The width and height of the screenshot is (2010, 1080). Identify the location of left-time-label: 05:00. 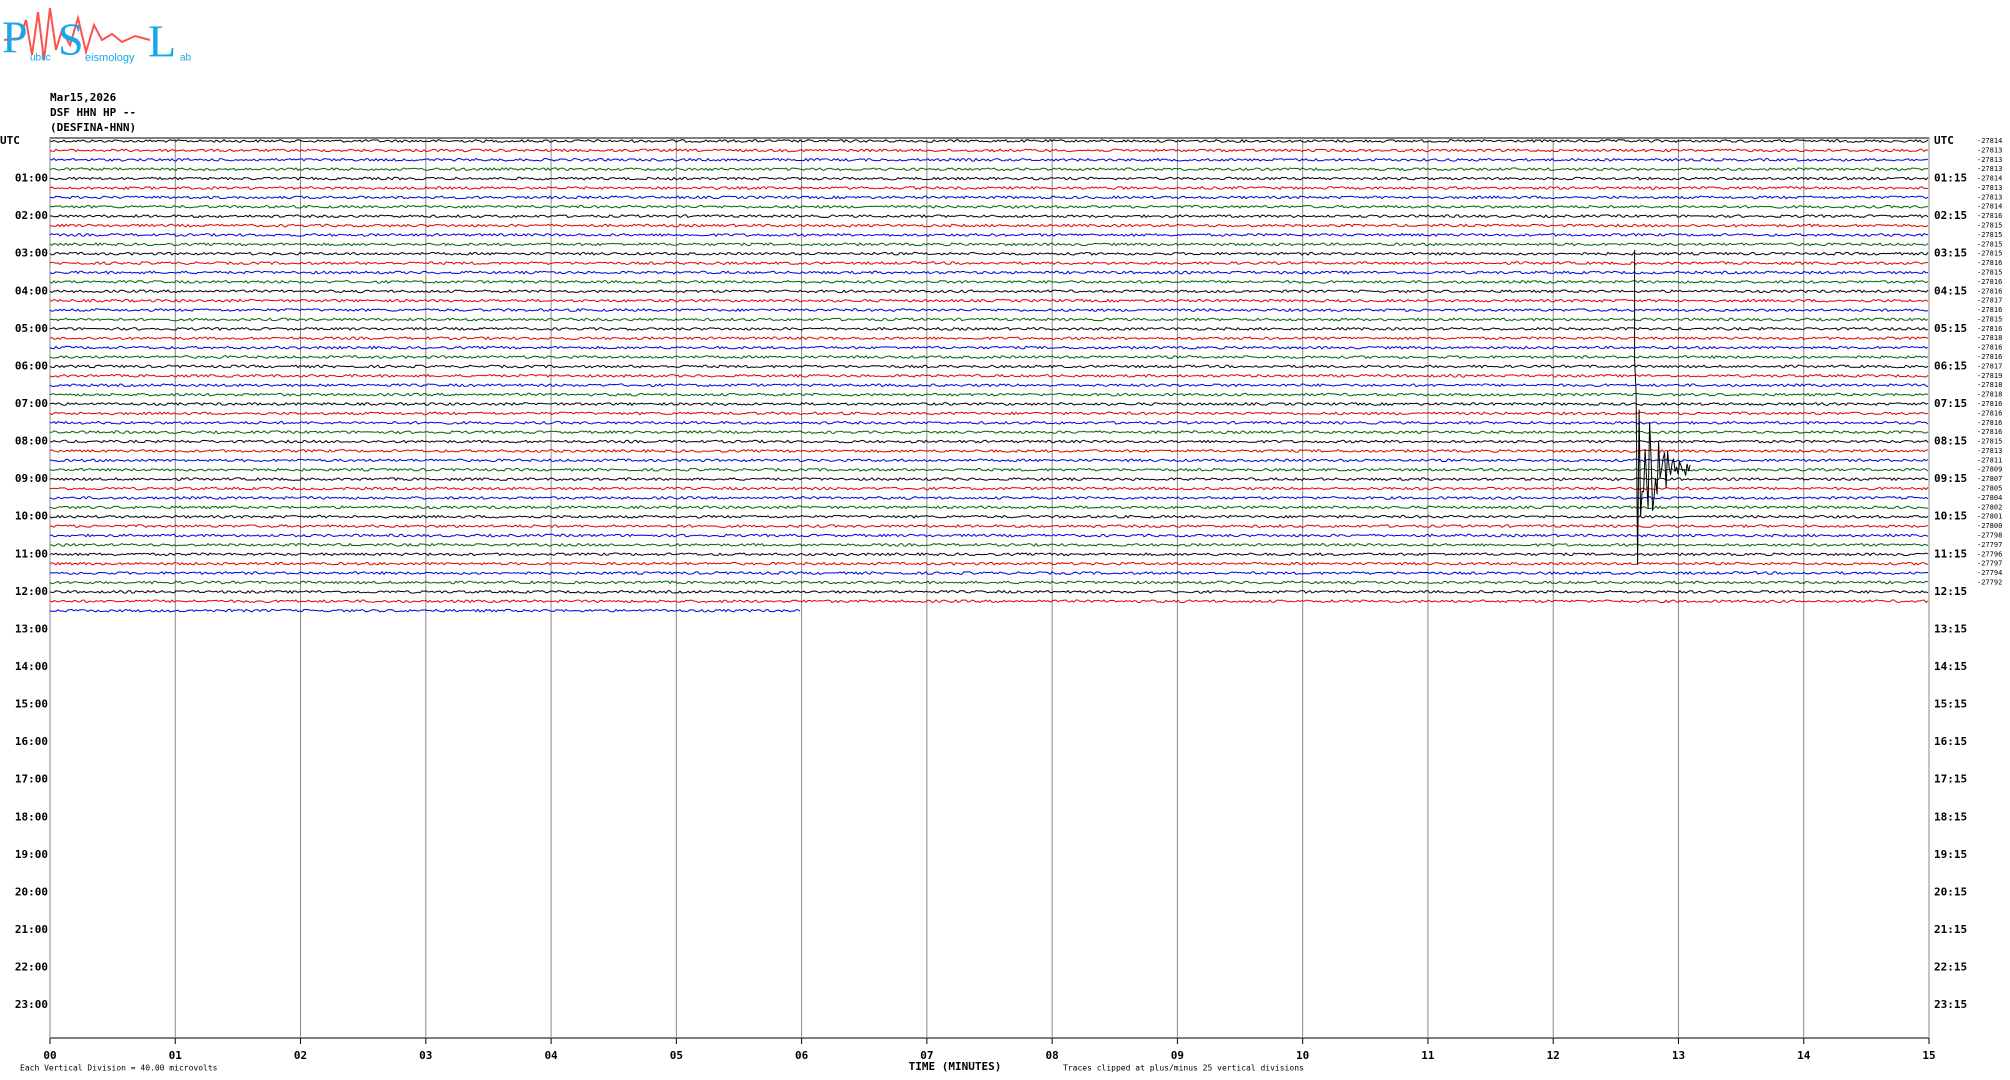
(31, 328).